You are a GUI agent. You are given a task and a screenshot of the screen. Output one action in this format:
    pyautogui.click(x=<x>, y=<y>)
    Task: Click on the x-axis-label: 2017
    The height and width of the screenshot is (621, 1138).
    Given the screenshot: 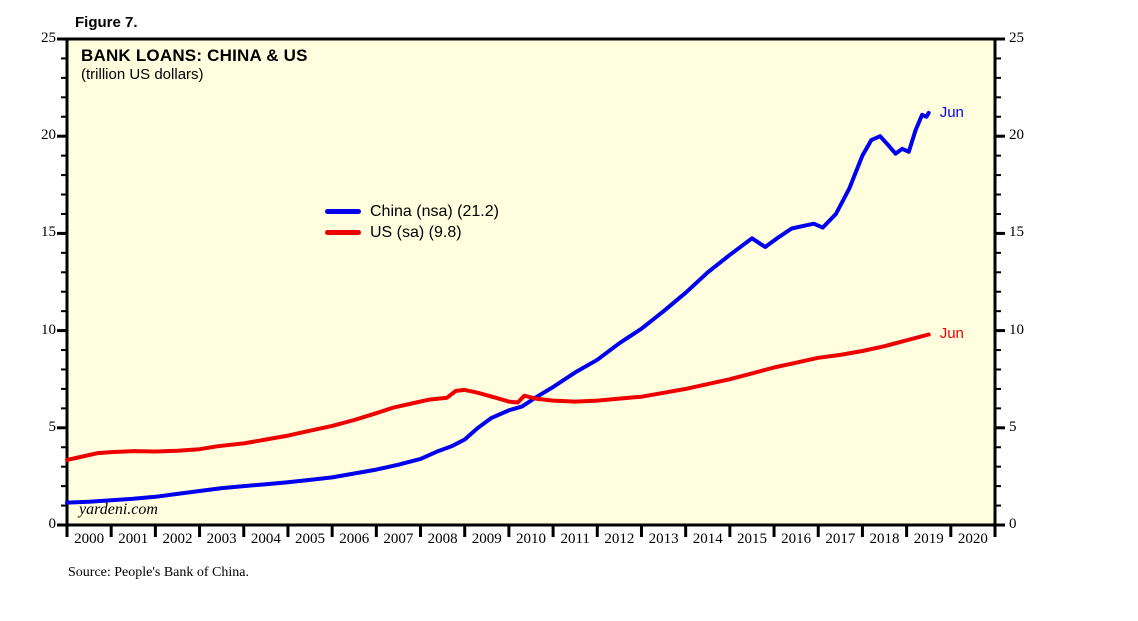 What is the action you would take?
    pyautogui.click(x=840, y=539)
    